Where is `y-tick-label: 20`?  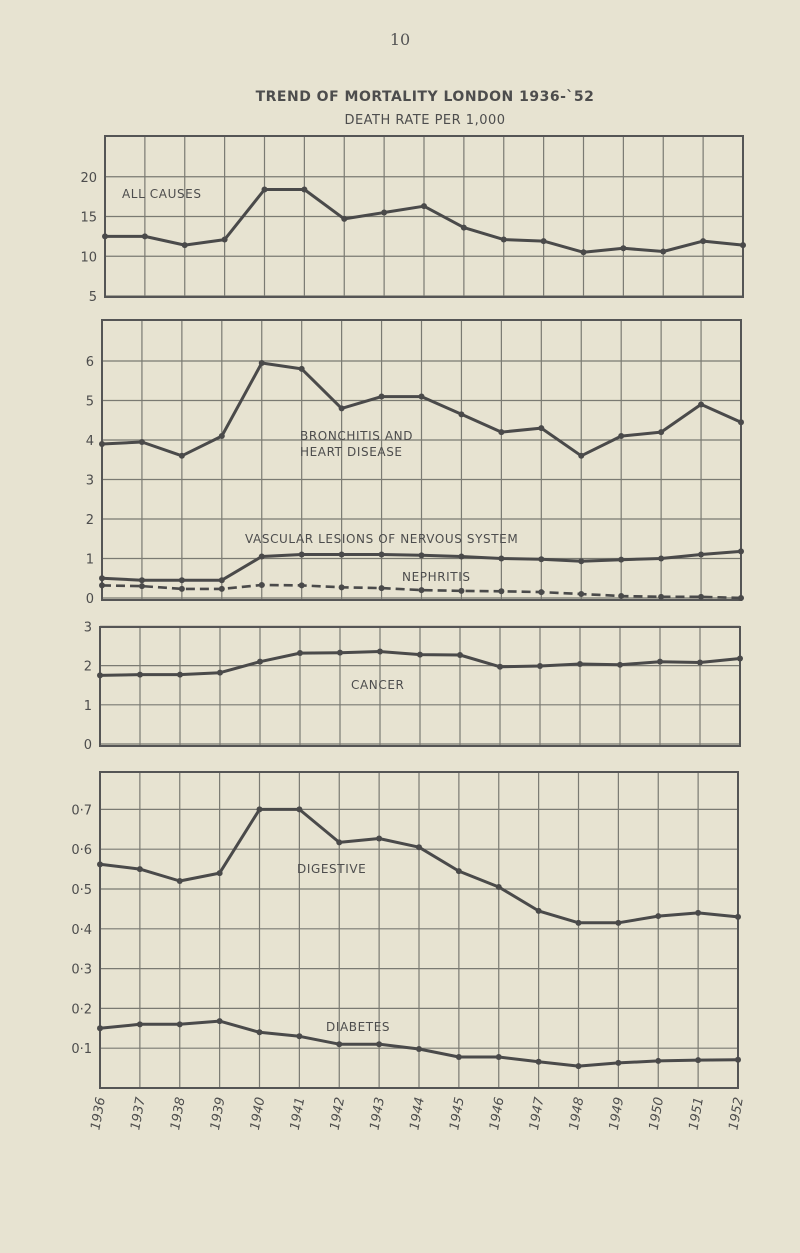
y-tick-label: 20 is located at coordinates (88, 178).